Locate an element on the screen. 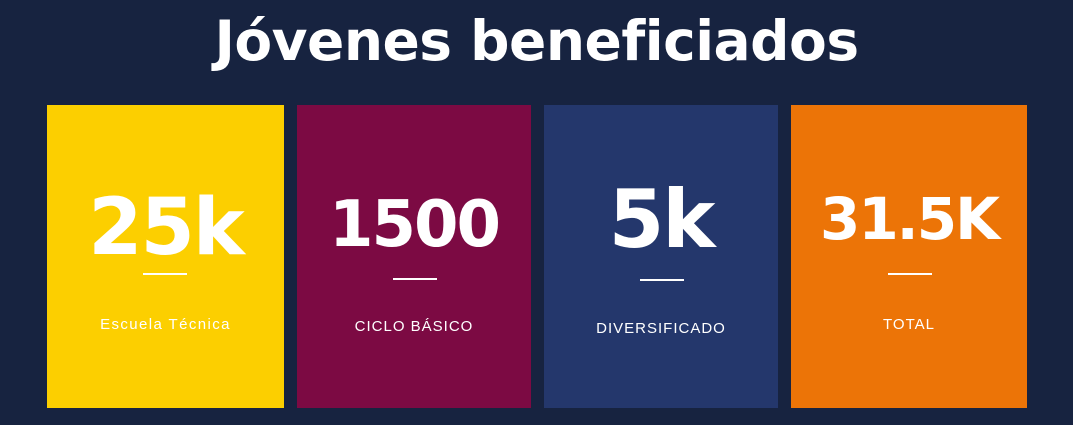 Image resolution: width=1073 pixels, height=425 pixels. page-title: Jóvenes beneficiados is located at coordinates (536, 41).